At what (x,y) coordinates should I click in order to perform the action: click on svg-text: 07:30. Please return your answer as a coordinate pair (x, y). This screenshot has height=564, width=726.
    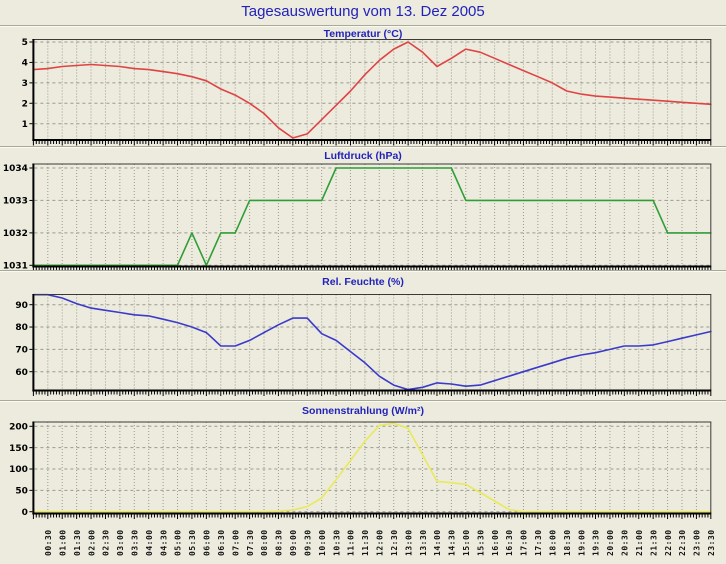
    Looking at the image, I should click on (250, 542).